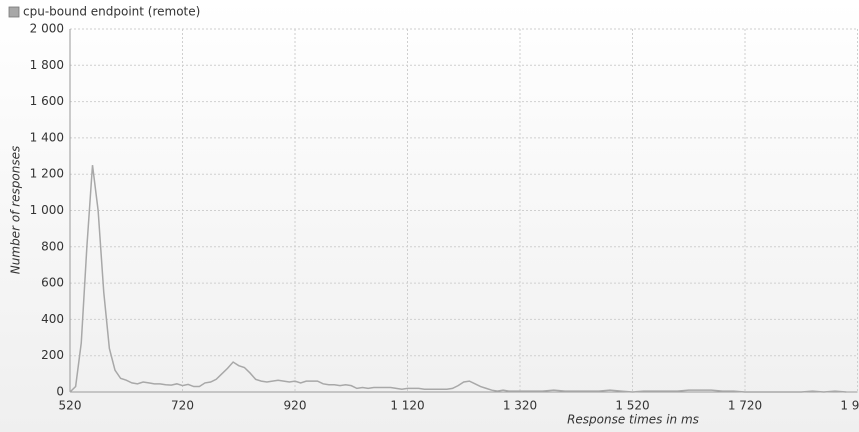  Describe the element at coordinates (52, 283) in the screenshot. I see `y-tick-label: 600` at that location.